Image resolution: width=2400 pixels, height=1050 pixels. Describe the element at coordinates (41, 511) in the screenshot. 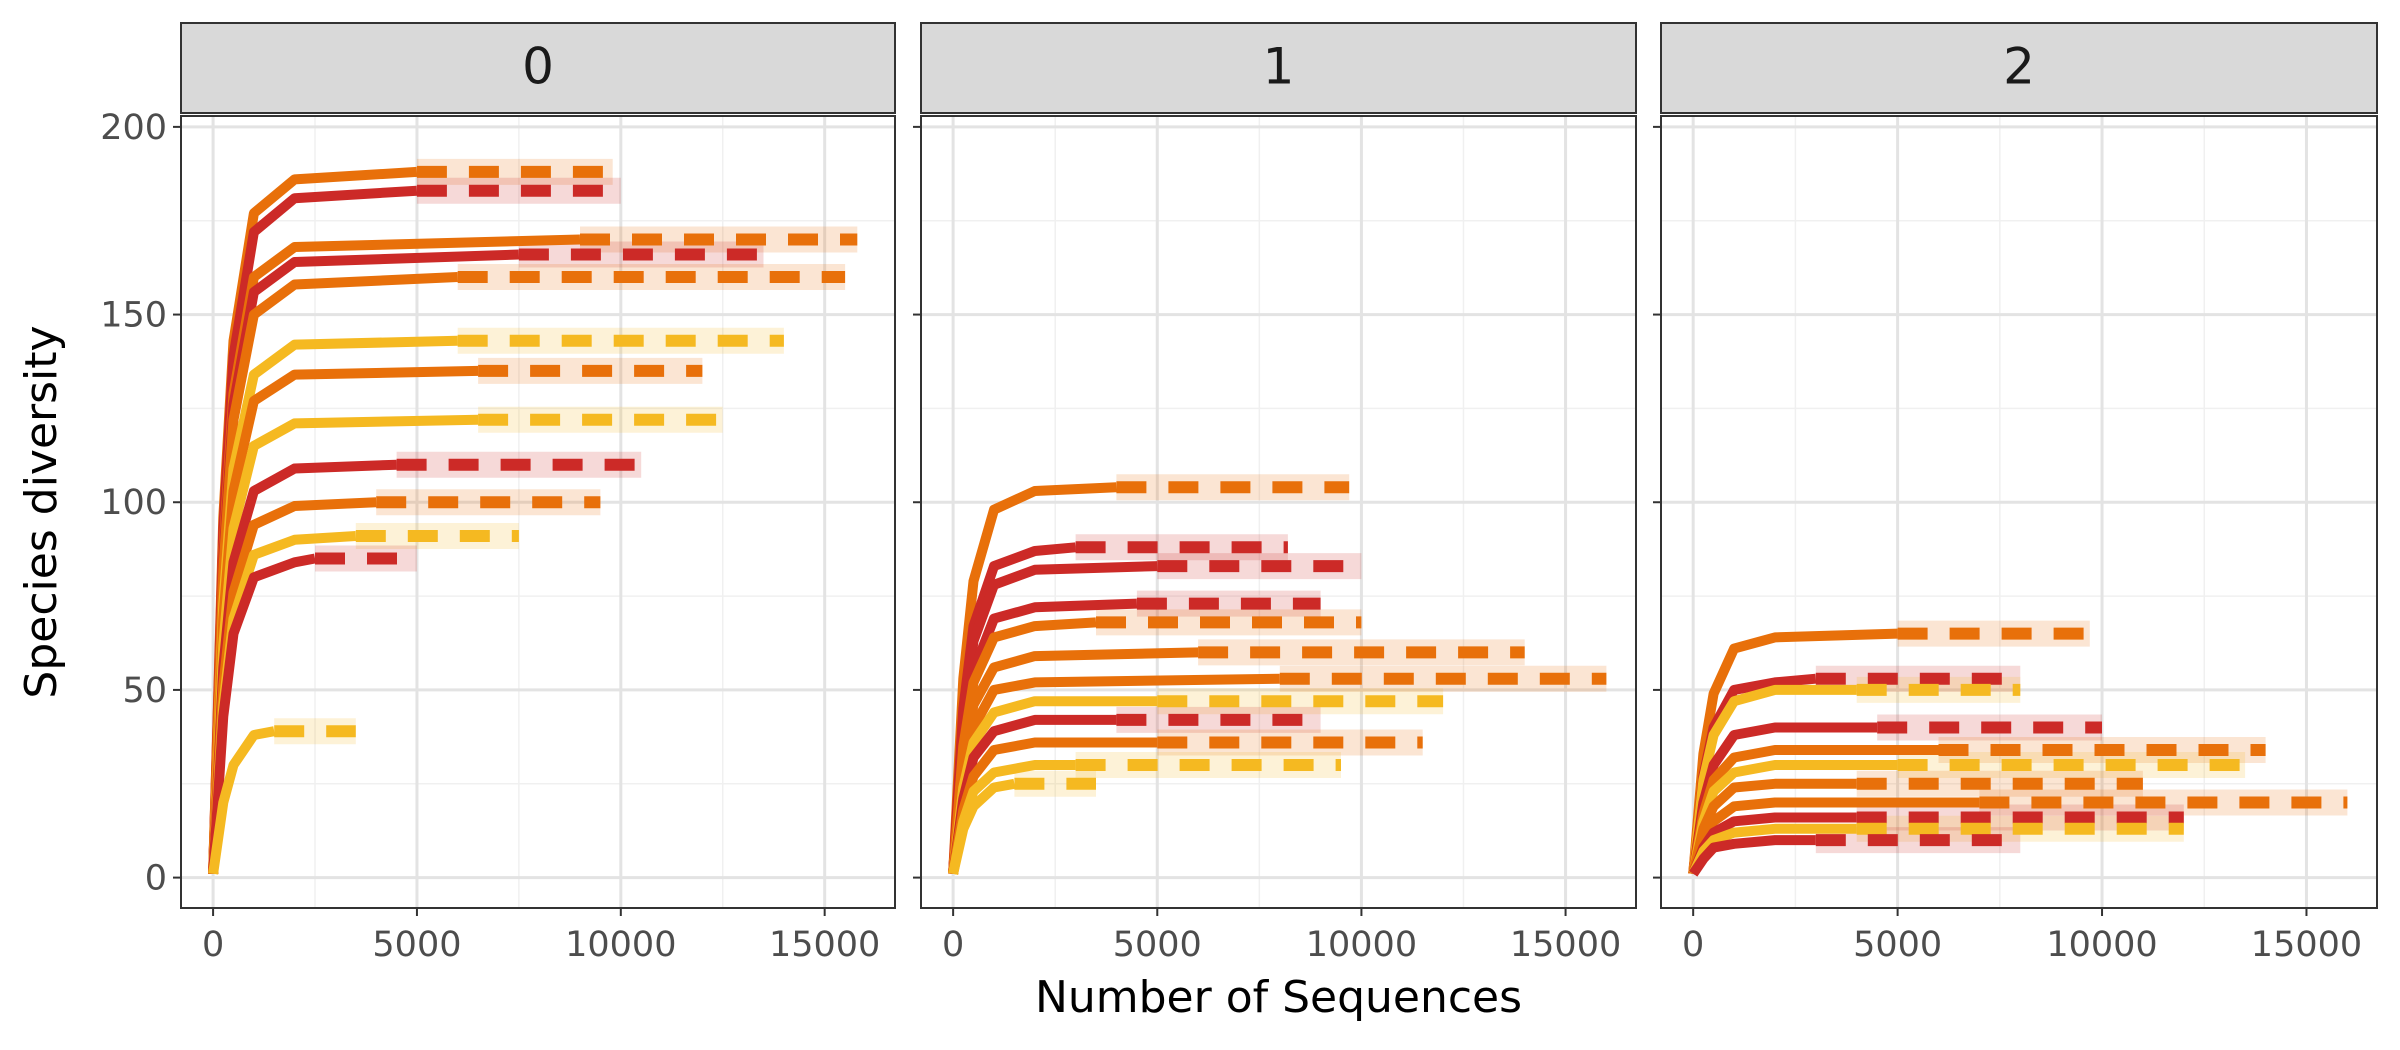

I see `y-axis-title: Species diversity` at that location.